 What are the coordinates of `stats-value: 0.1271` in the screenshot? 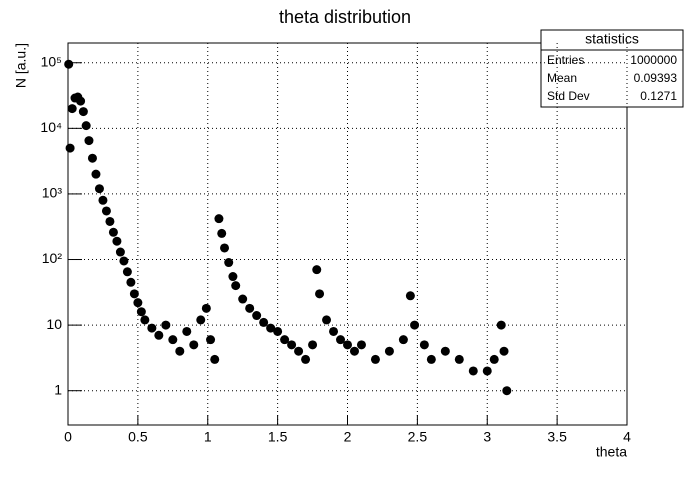 It's located at (658, 96).